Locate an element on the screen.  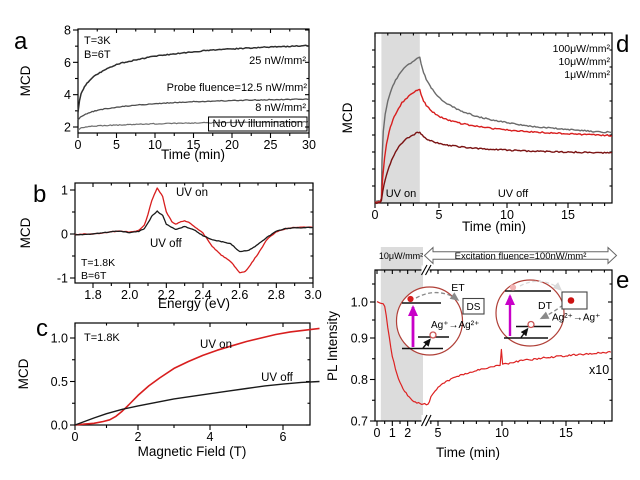
x-tick-label: 3.0 is located at coordinates (312, 295).